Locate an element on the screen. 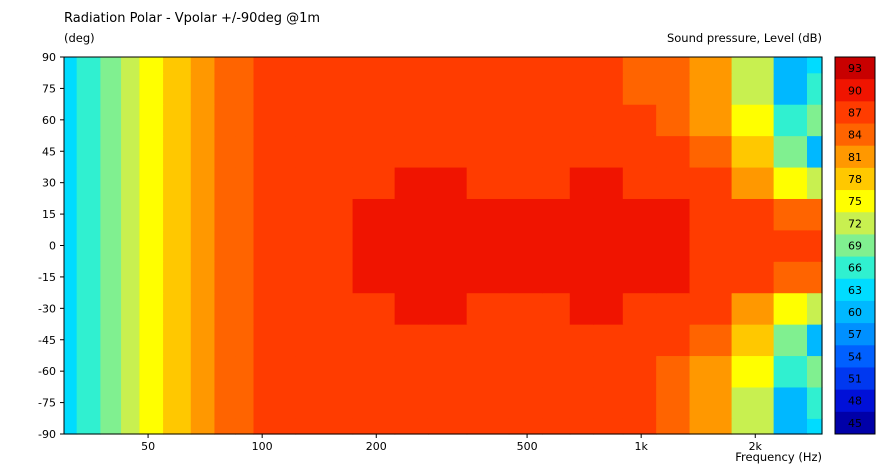  x-tick-label: 2k is located at coordinates (756, 446).